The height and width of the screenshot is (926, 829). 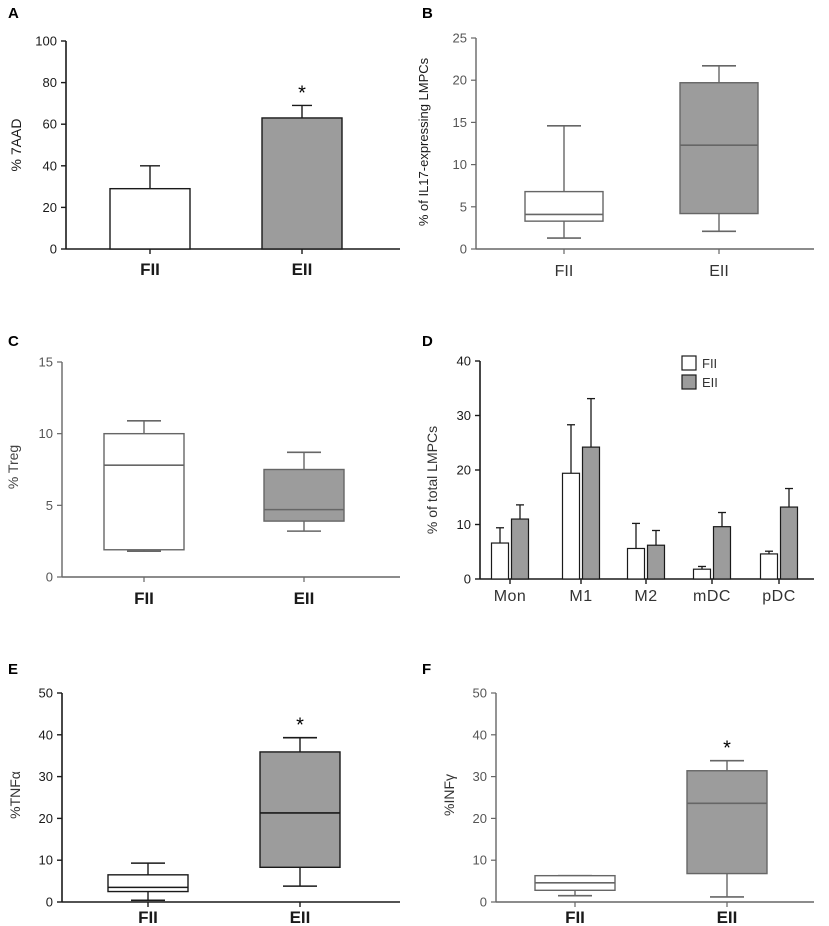 I want to click on panel-e-tnfa-box-plot: E %TNFα 0 10 20 30 40 50 FII EII *, so click(x=203, y=793).